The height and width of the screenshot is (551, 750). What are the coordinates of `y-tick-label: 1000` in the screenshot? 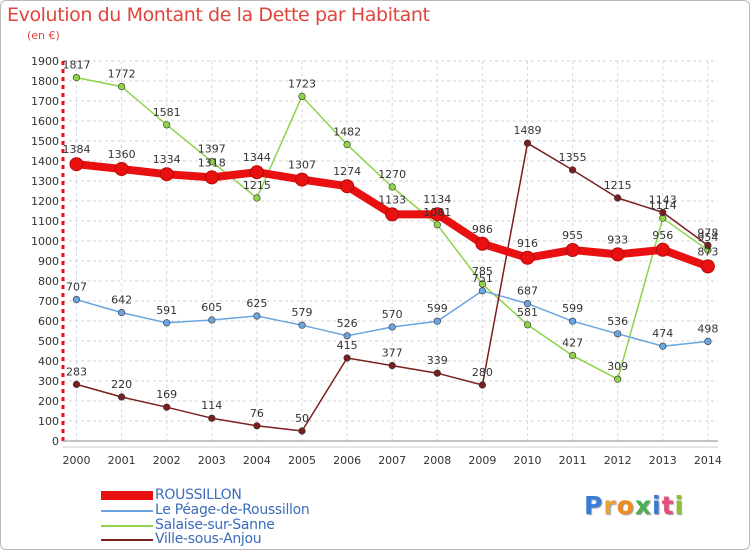 It's located at (45, 241).